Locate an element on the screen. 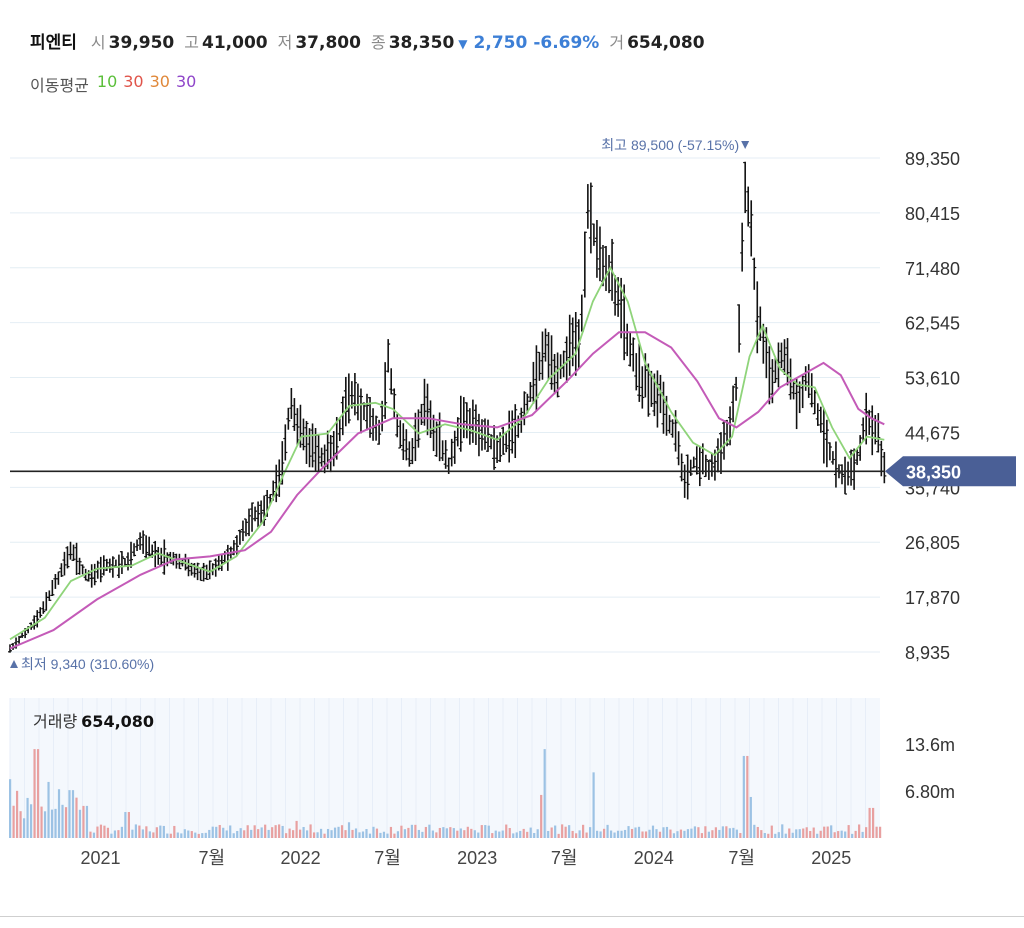  stock-name: 피엔티 is located at coordinates (53, 43).